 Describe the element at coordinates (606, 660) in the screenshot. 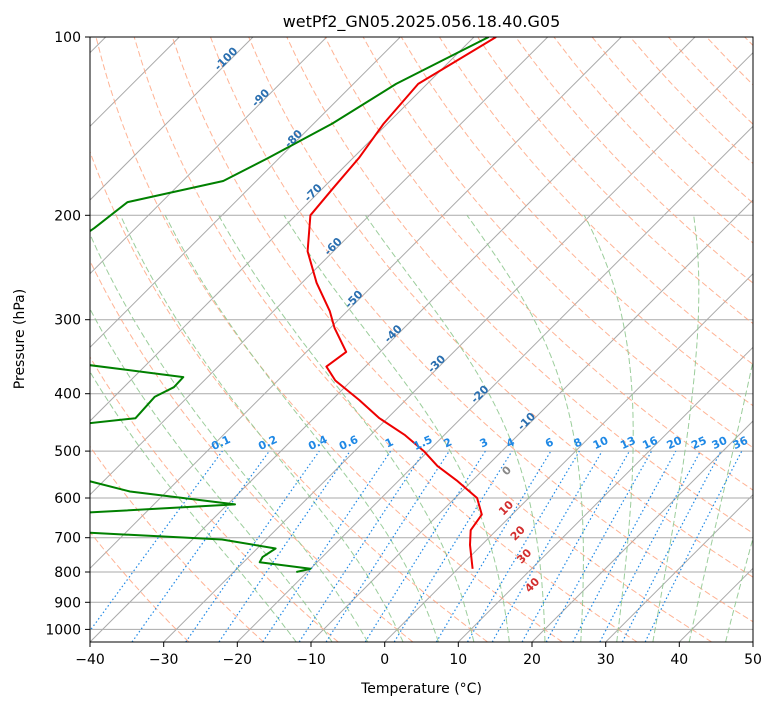

I see `x-tick-label: 30` at that location.